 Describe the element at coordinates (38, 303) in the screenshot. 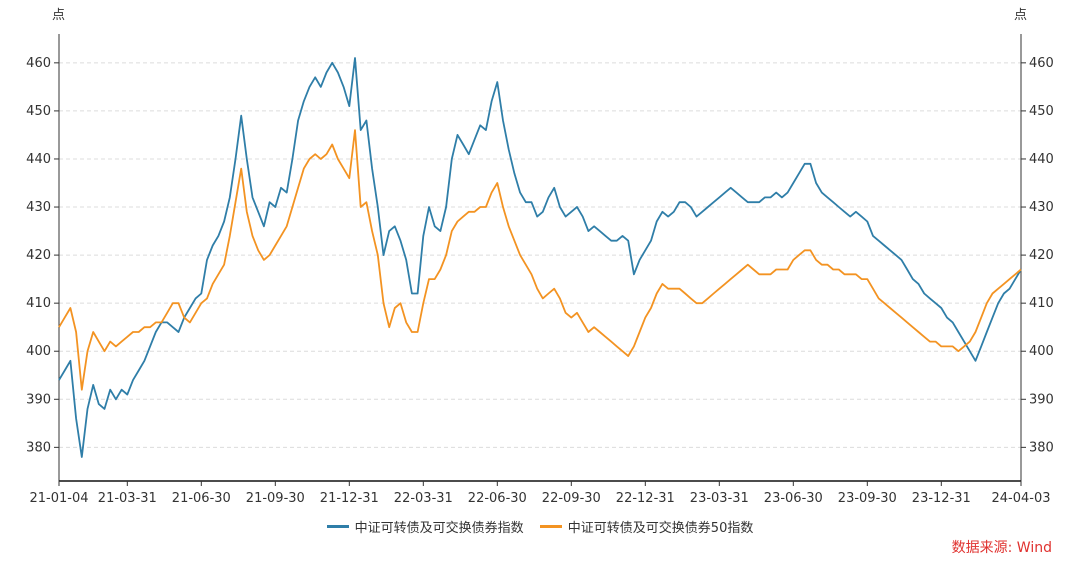

I see `y-tick-label-left-410: 410` at that location.